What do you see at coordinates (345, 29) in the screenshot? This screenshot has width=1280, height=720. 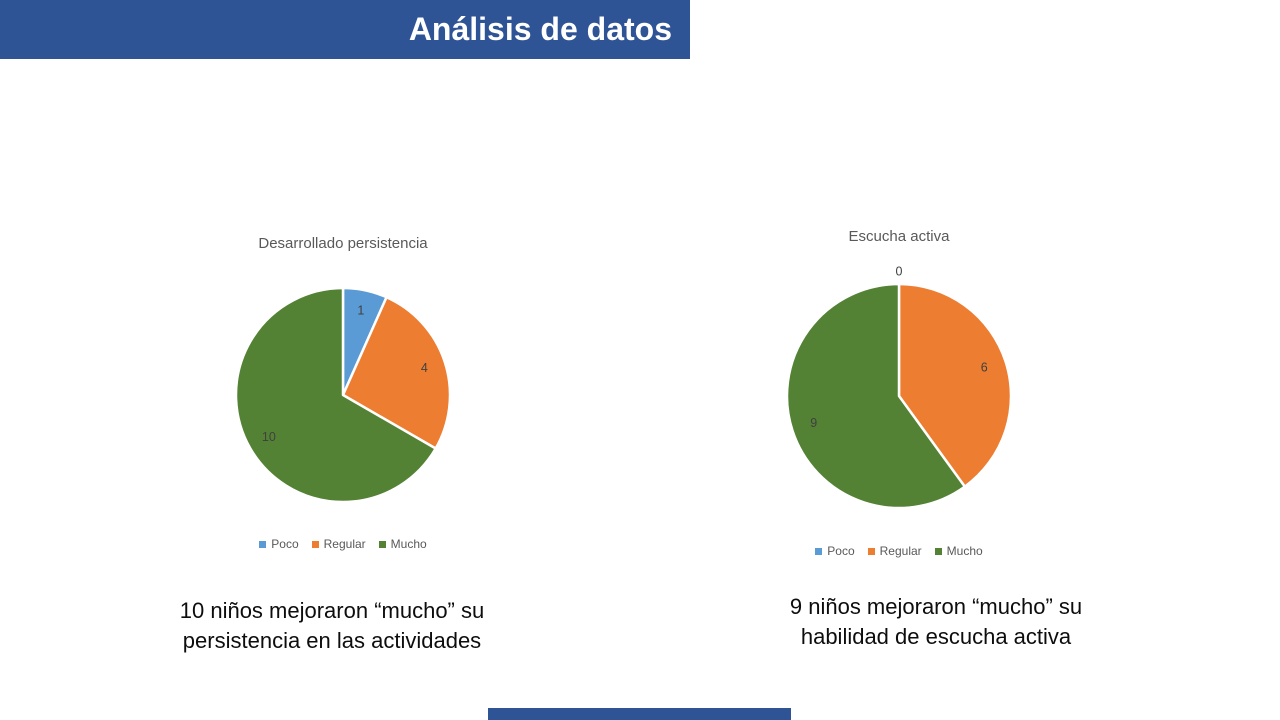 I see `title-banner: Análisis de datos` at bounding box center [345, 29].